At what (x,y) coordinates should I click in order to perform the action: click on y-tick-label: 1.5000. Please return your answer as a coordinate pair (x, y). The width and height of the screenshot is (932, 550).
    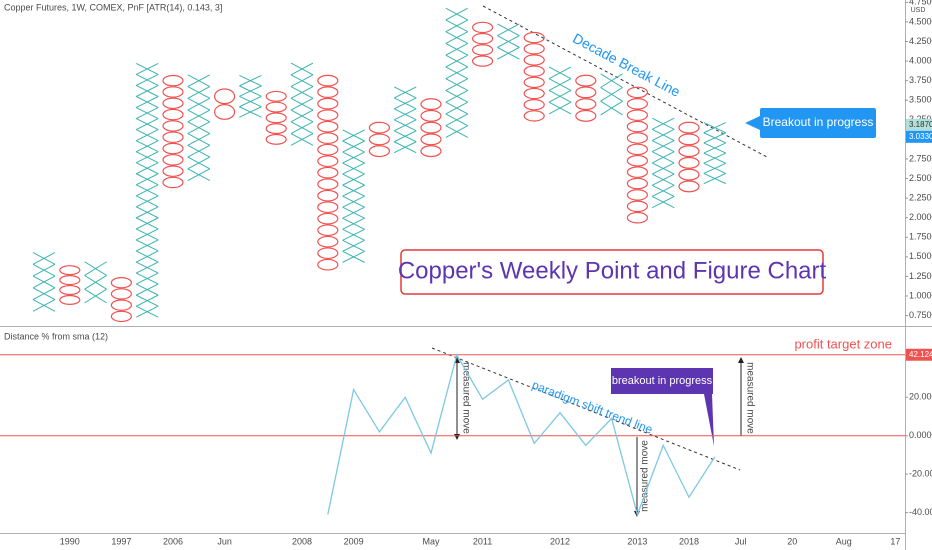
    Looking at the image, I should click on (920, 256).